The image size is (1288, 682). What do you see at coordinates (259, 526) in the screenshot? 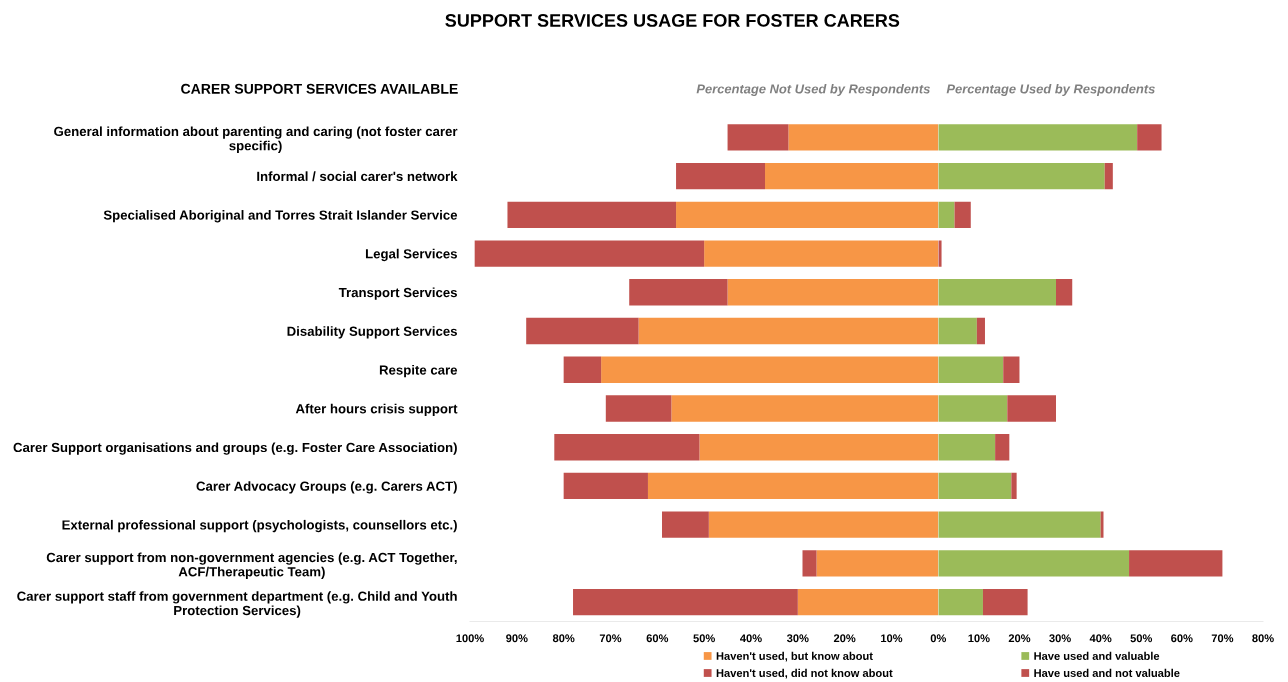
I see `y-tick-label: External professional support (psychologists, counsellors etc.)` at bounding box center [259, 526].